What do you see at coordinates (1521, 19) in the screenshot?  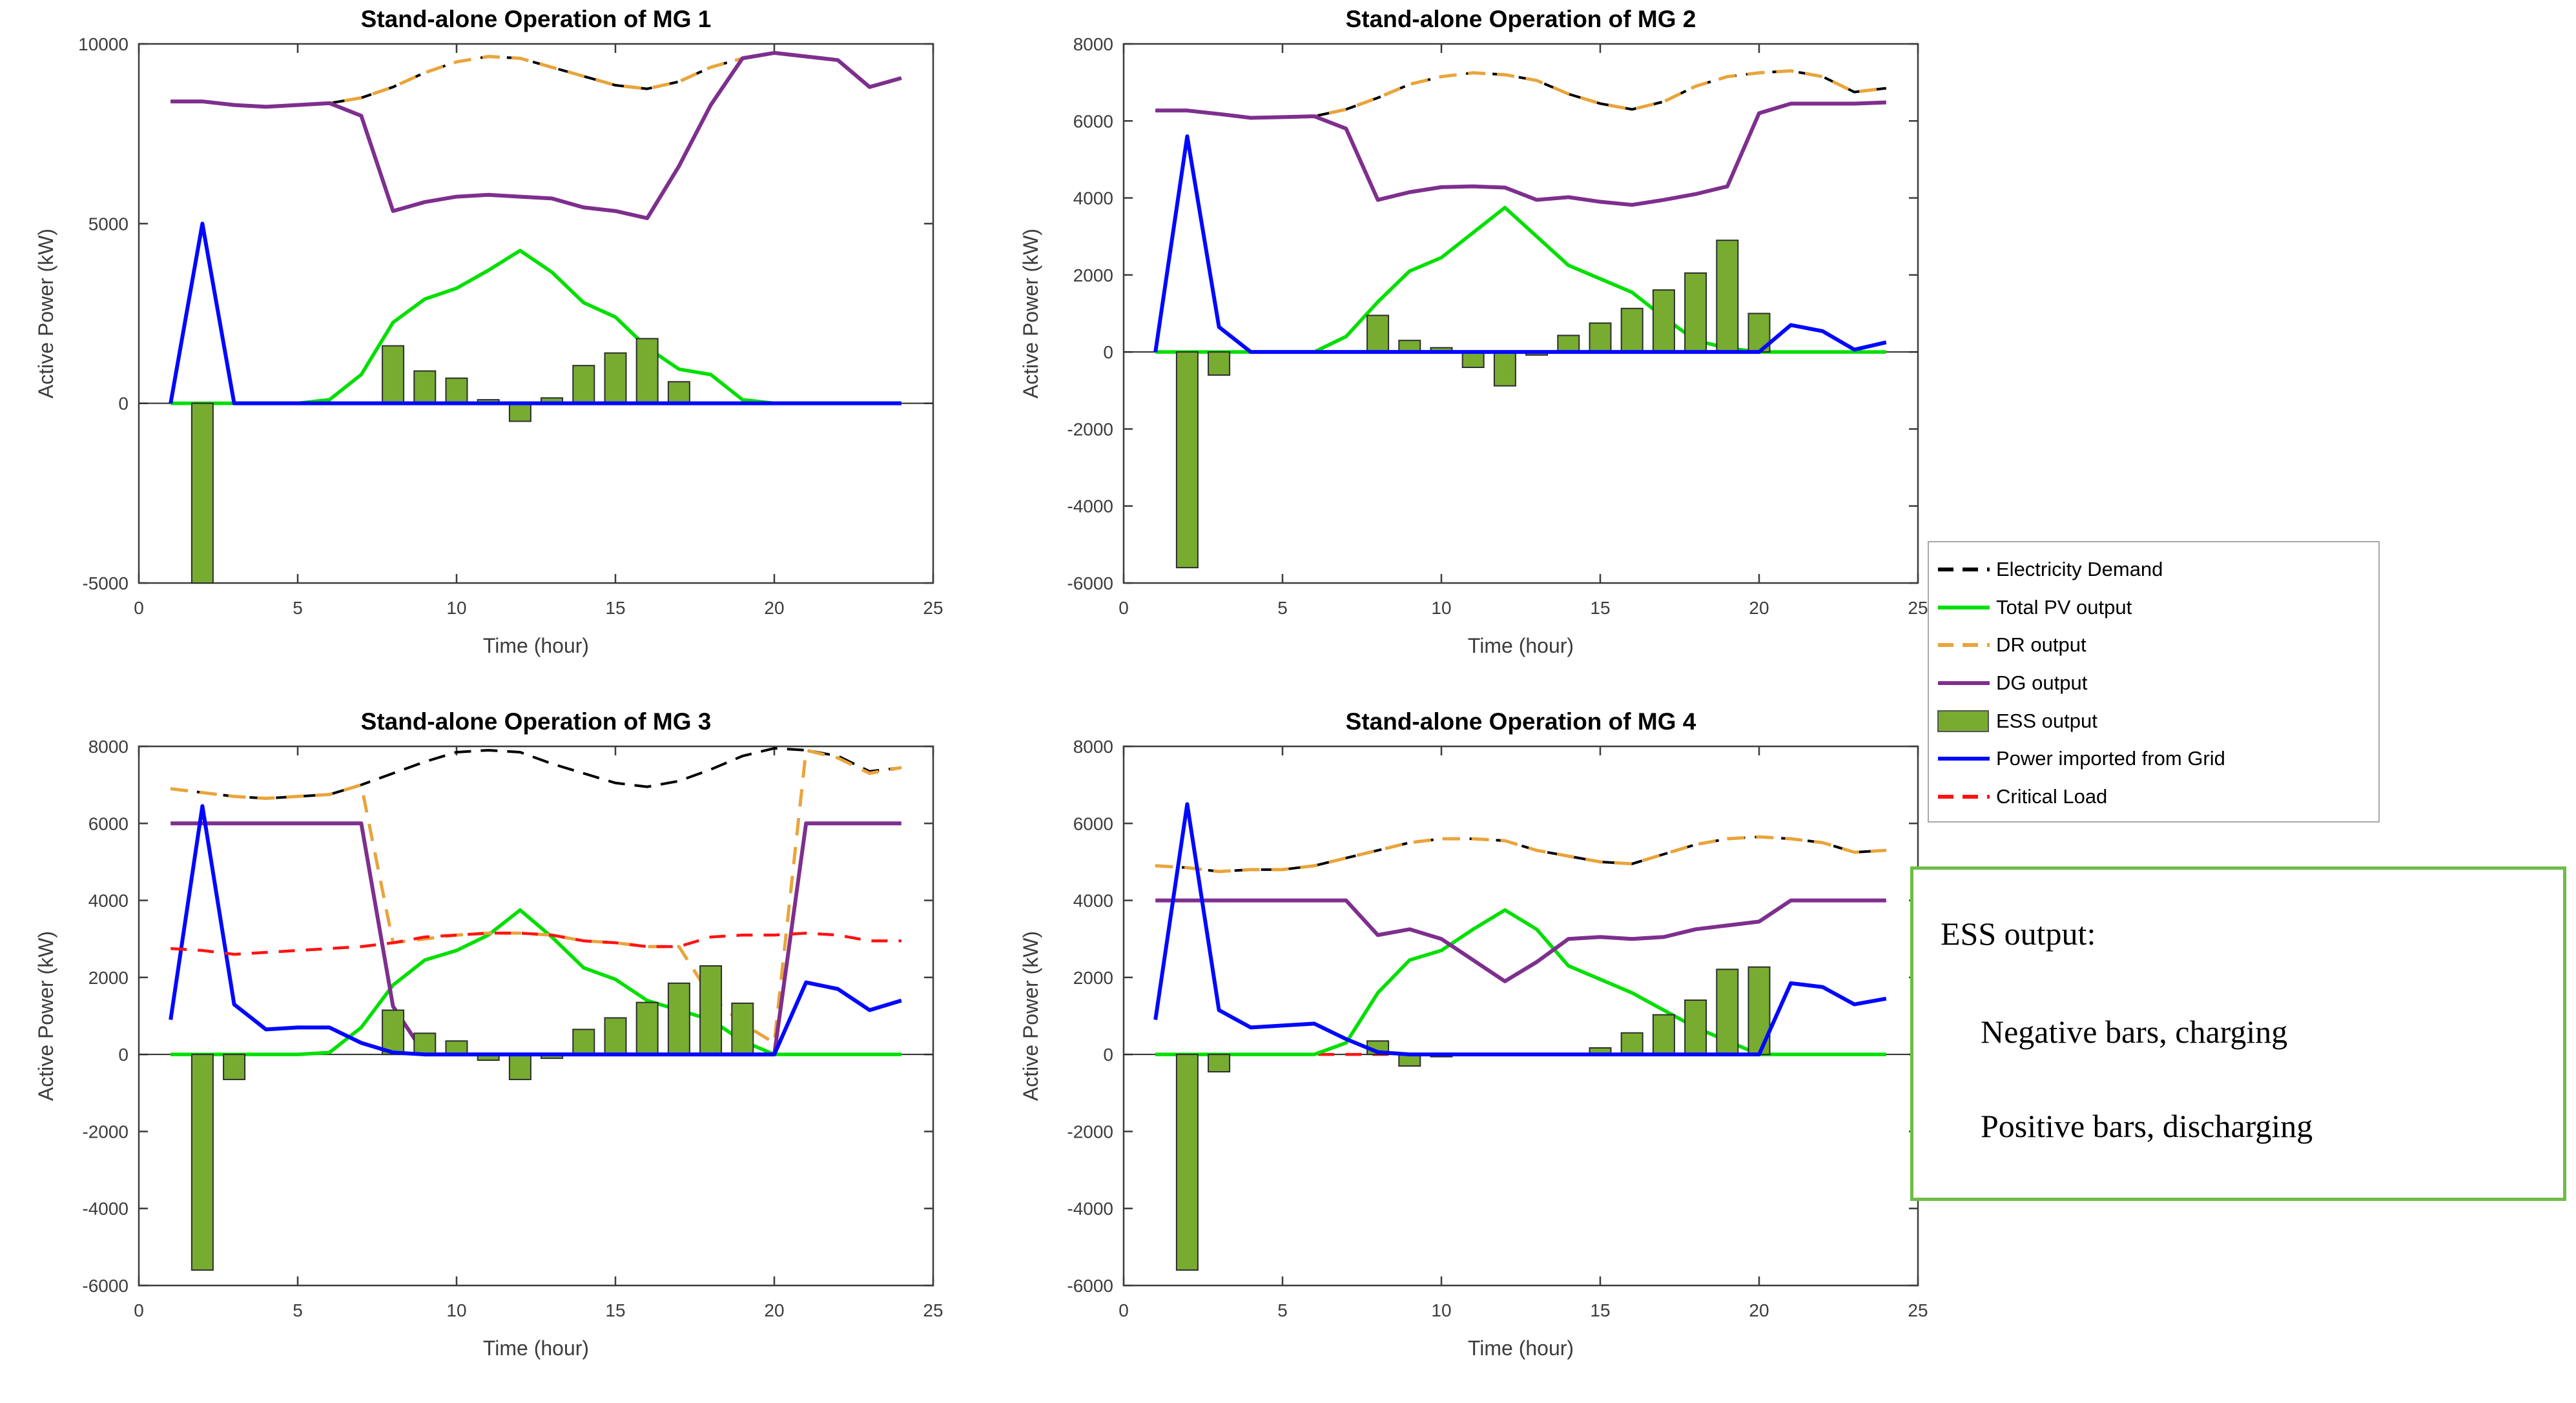 I see `chart-title: Stand-alone Operation of MG 2` at bounding box center [1521, 19].